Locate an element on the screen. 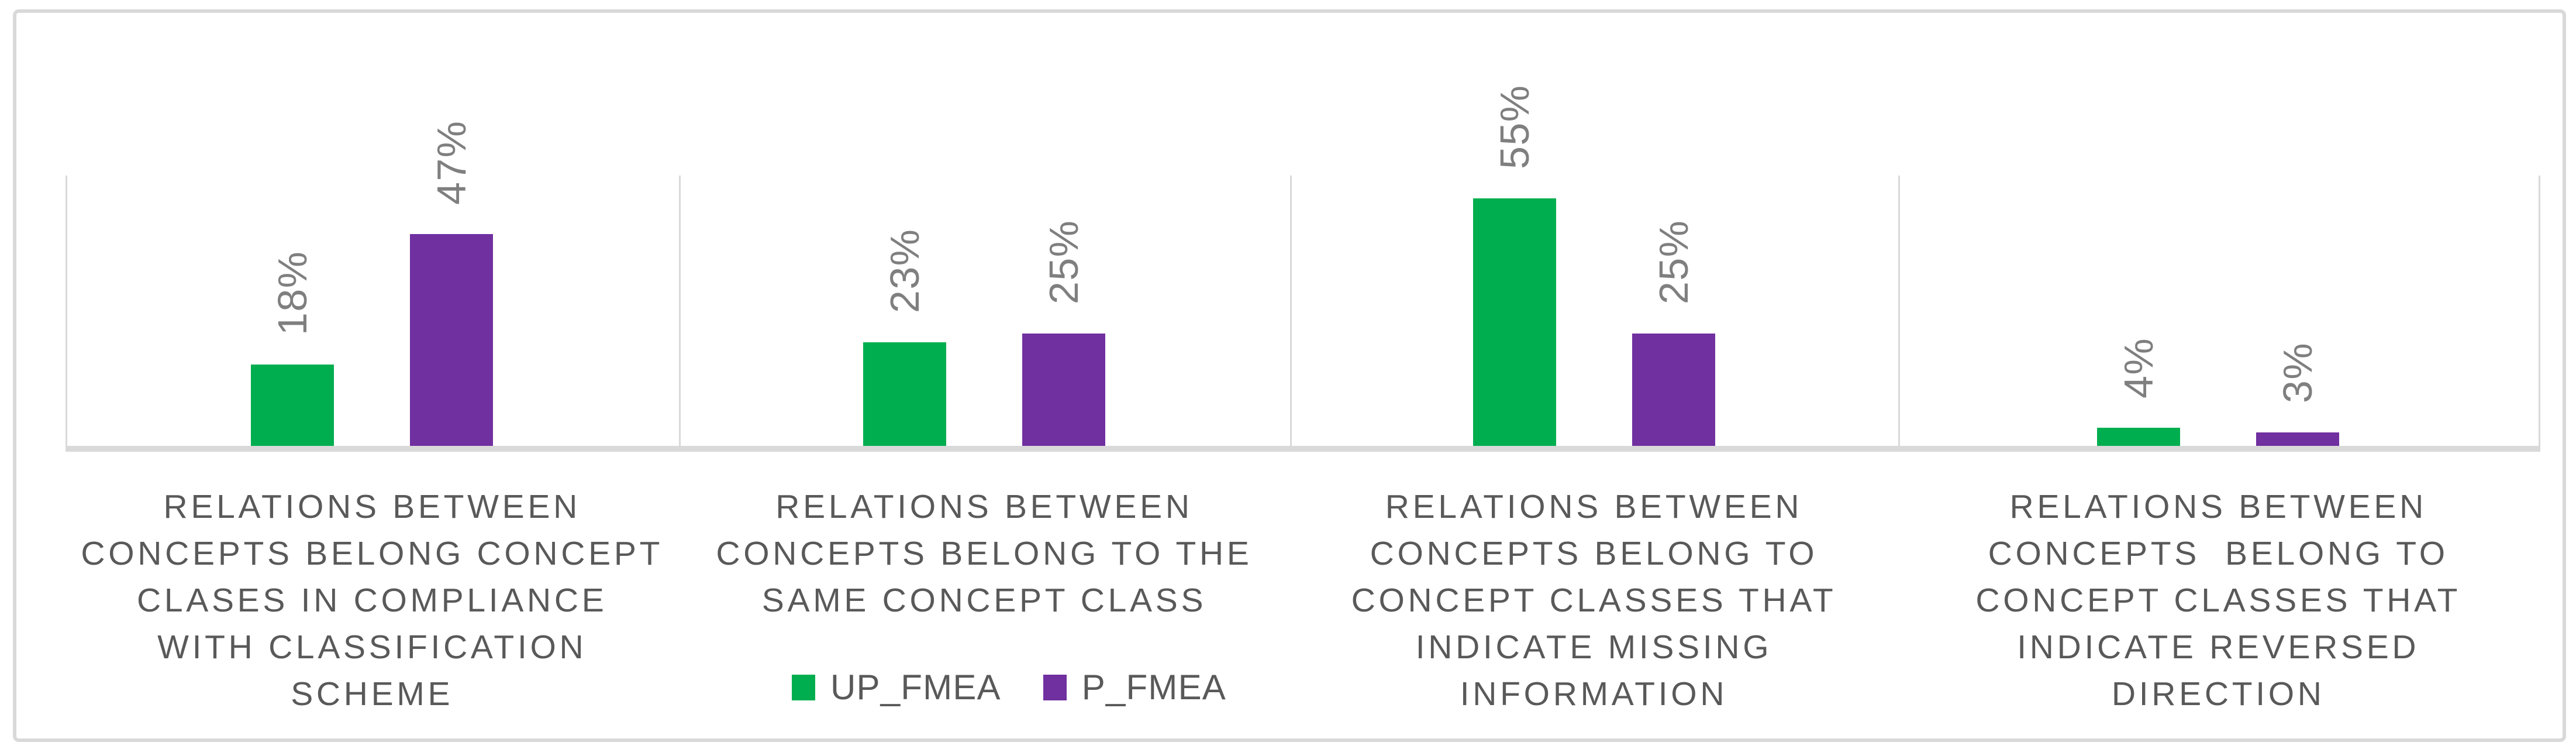 Image resolution: width=2576 pixels, height=756 pixels. category-label-line: DIRECTION is located at coordinates (2218, 694).